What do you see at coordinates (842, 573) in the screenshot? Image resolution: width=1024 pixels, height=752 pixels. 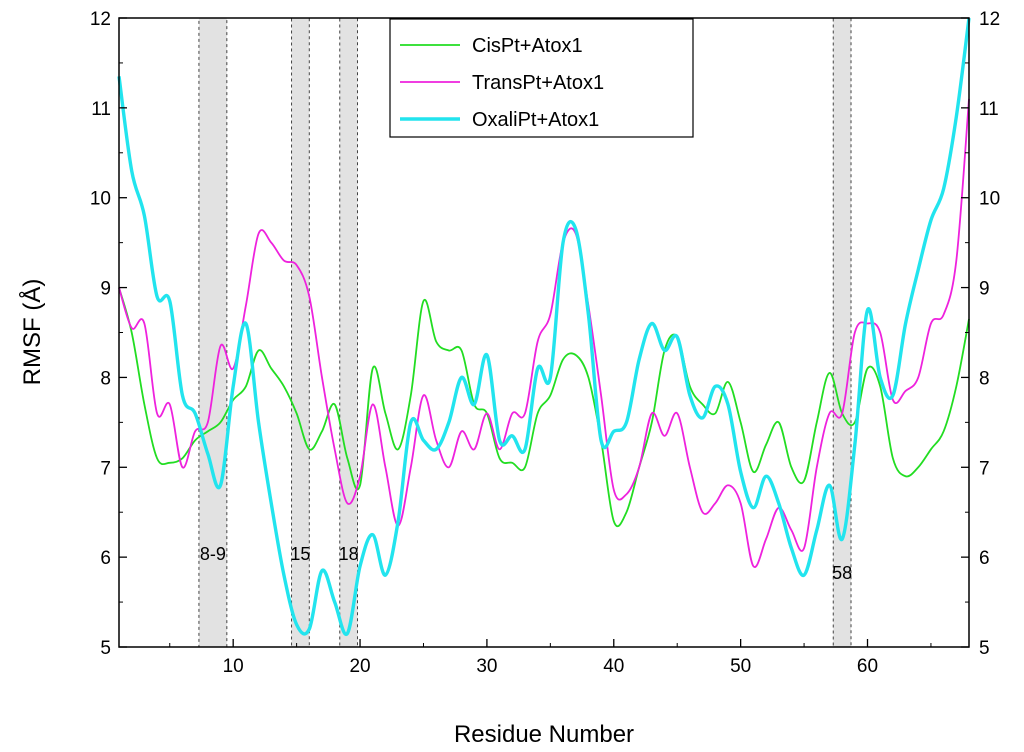 I see `region-label-3: 58` at bounding box center [842, 573].